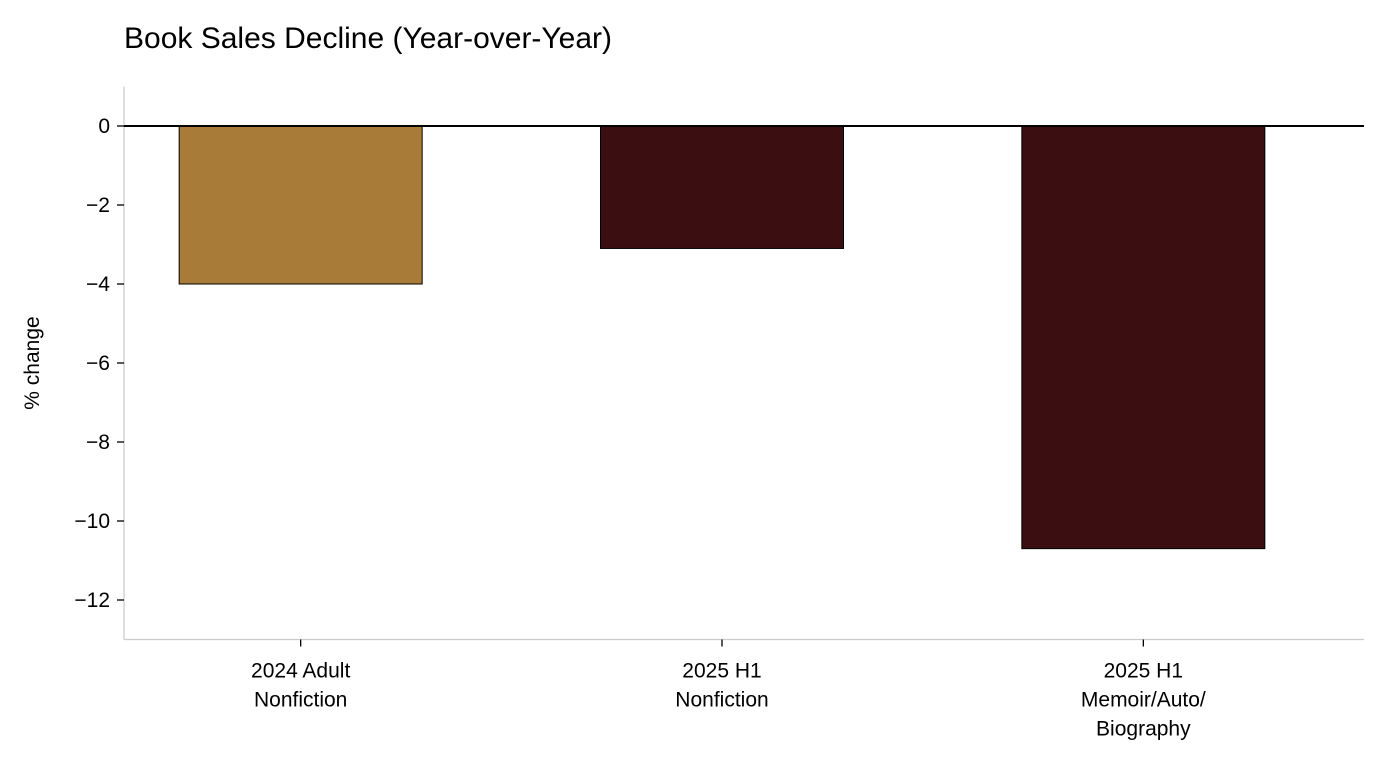  Describe the element at coordinates (300, 671) in the screenshot. I see `x-tick-label: 2024 Adult` at that location.